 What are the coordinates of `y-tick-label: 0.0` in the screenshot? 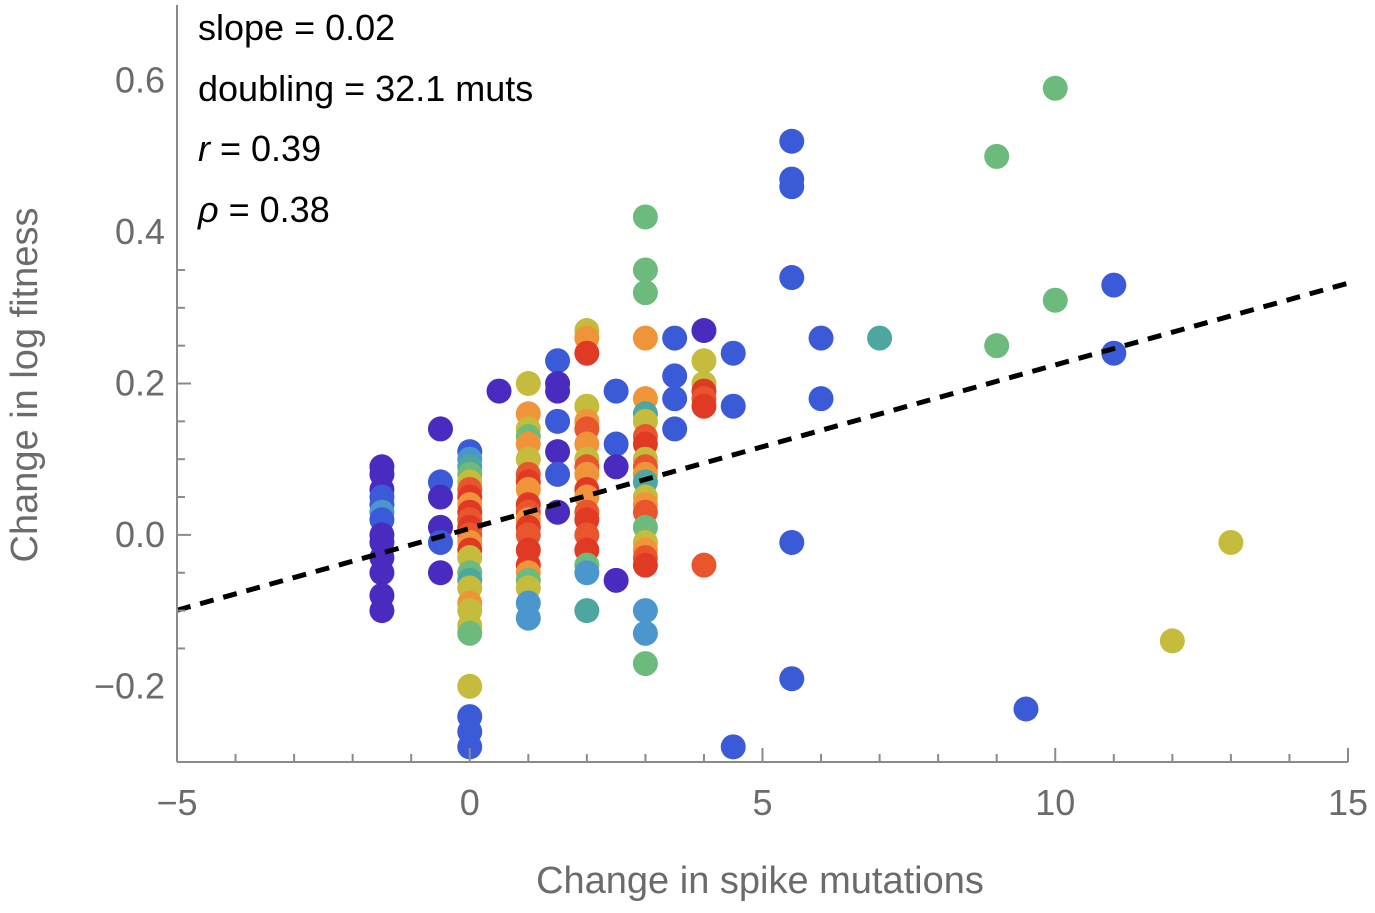 It's located at (140, 534).